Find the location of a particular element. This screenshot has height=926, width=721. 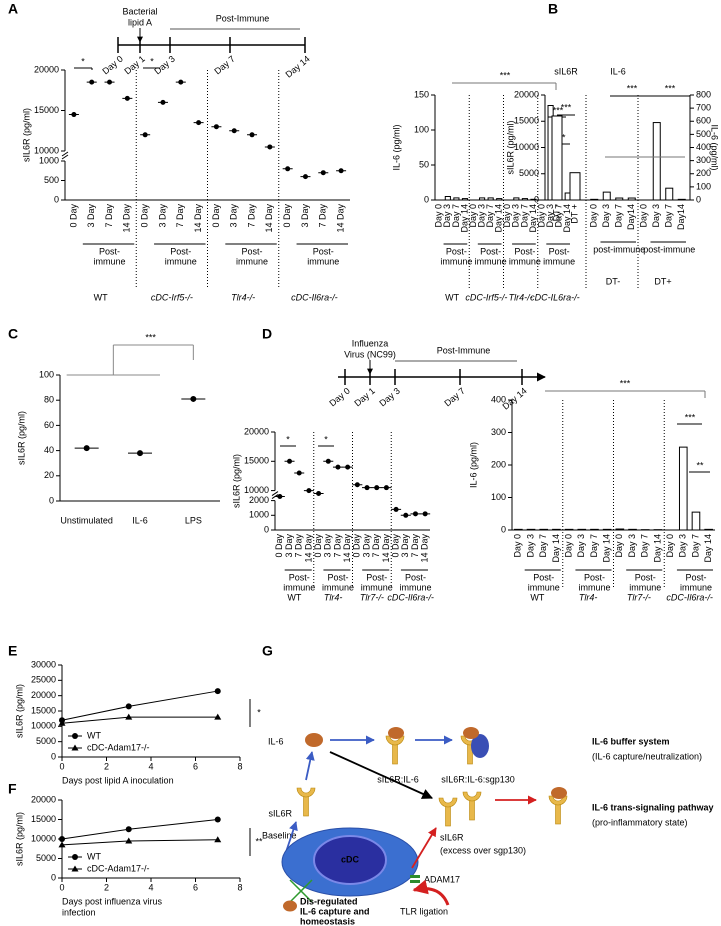

timeline-day: Day 0 is located at coordinates (339, 397).